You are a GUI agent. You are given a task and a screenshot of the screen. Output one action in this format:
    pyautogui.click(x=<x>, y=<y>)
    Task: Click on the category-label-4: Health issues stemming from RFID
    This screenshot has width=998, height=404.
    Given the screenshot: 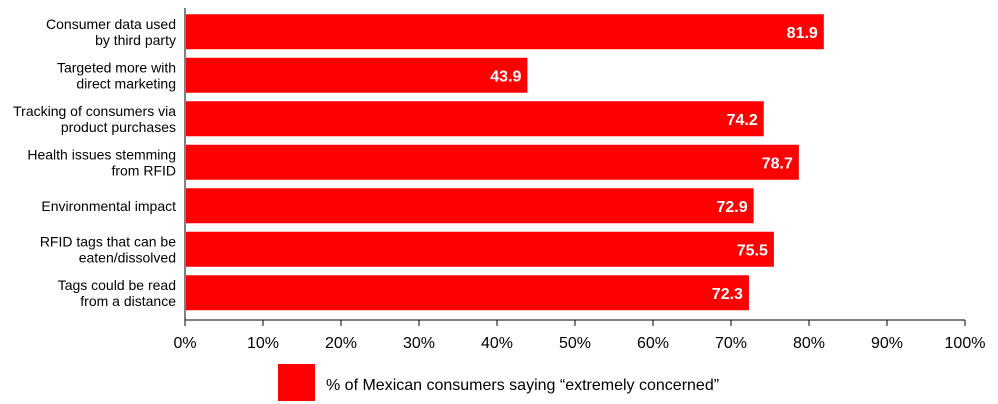 What is the action you would take?
    pyautogui.click(x=101, y=162)
    